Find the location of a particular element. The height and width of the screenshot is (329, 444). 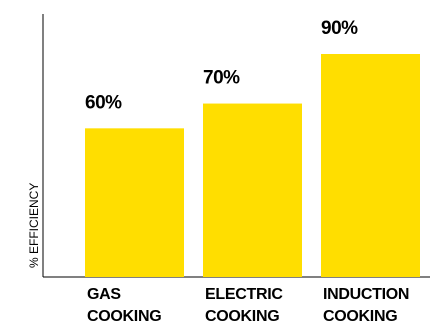

category-label-2-line-1: COOKING is located at coordinates (360, 316).